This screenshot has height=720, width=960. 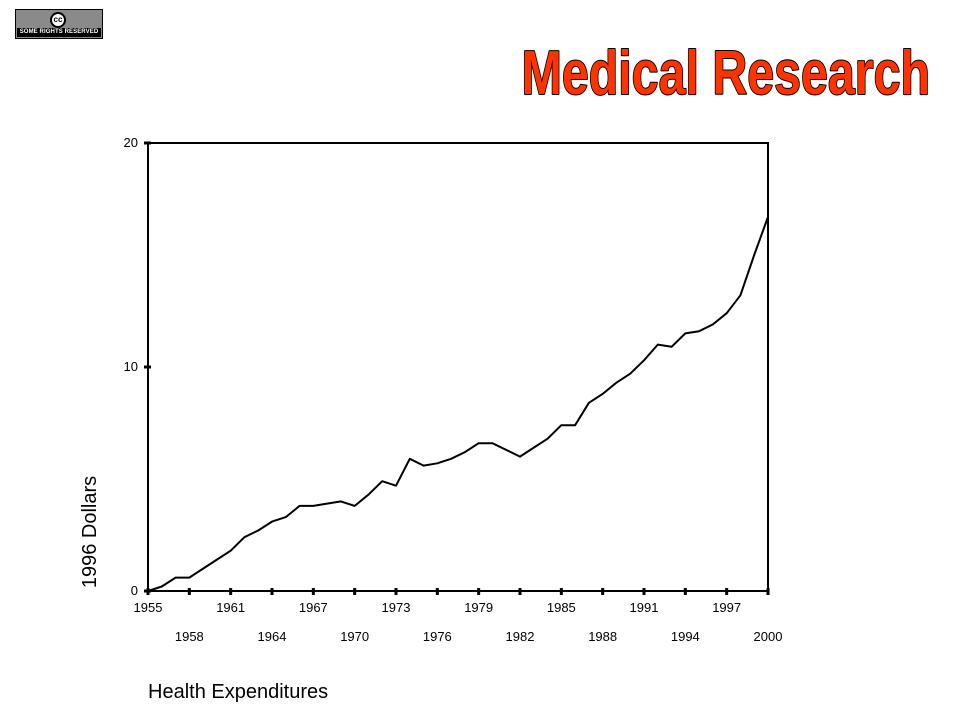 I want to click on slide-title: Medical Research, so click(x=726, y=72).